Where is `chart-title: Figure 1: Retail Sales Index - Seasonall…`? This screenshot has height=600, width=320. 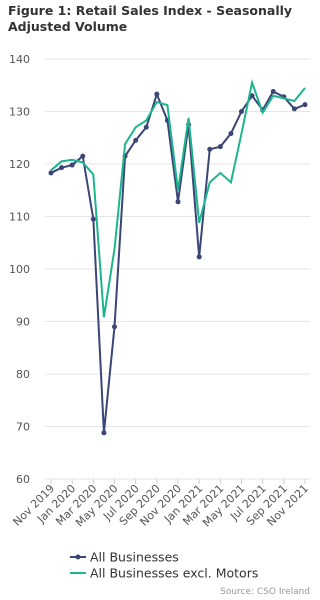
chart-title: Figure 1: Retail Sales Index - Seasonall… is located at coordinates (150, 10).